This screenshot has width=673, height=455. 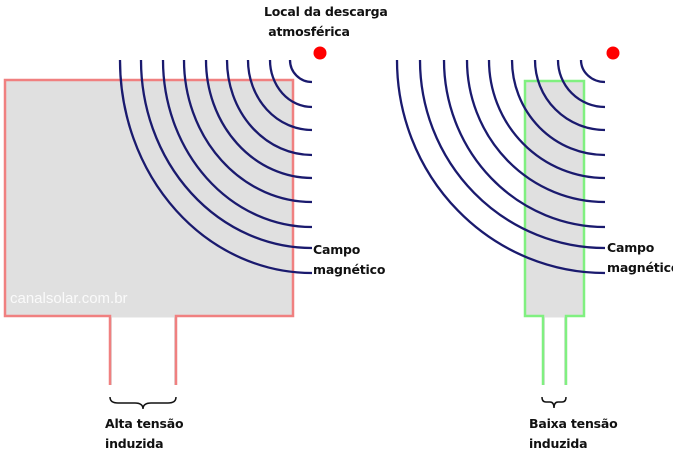 I want to click on strike-label: Local da descarga atmosférica, so click(x=326, y=22).